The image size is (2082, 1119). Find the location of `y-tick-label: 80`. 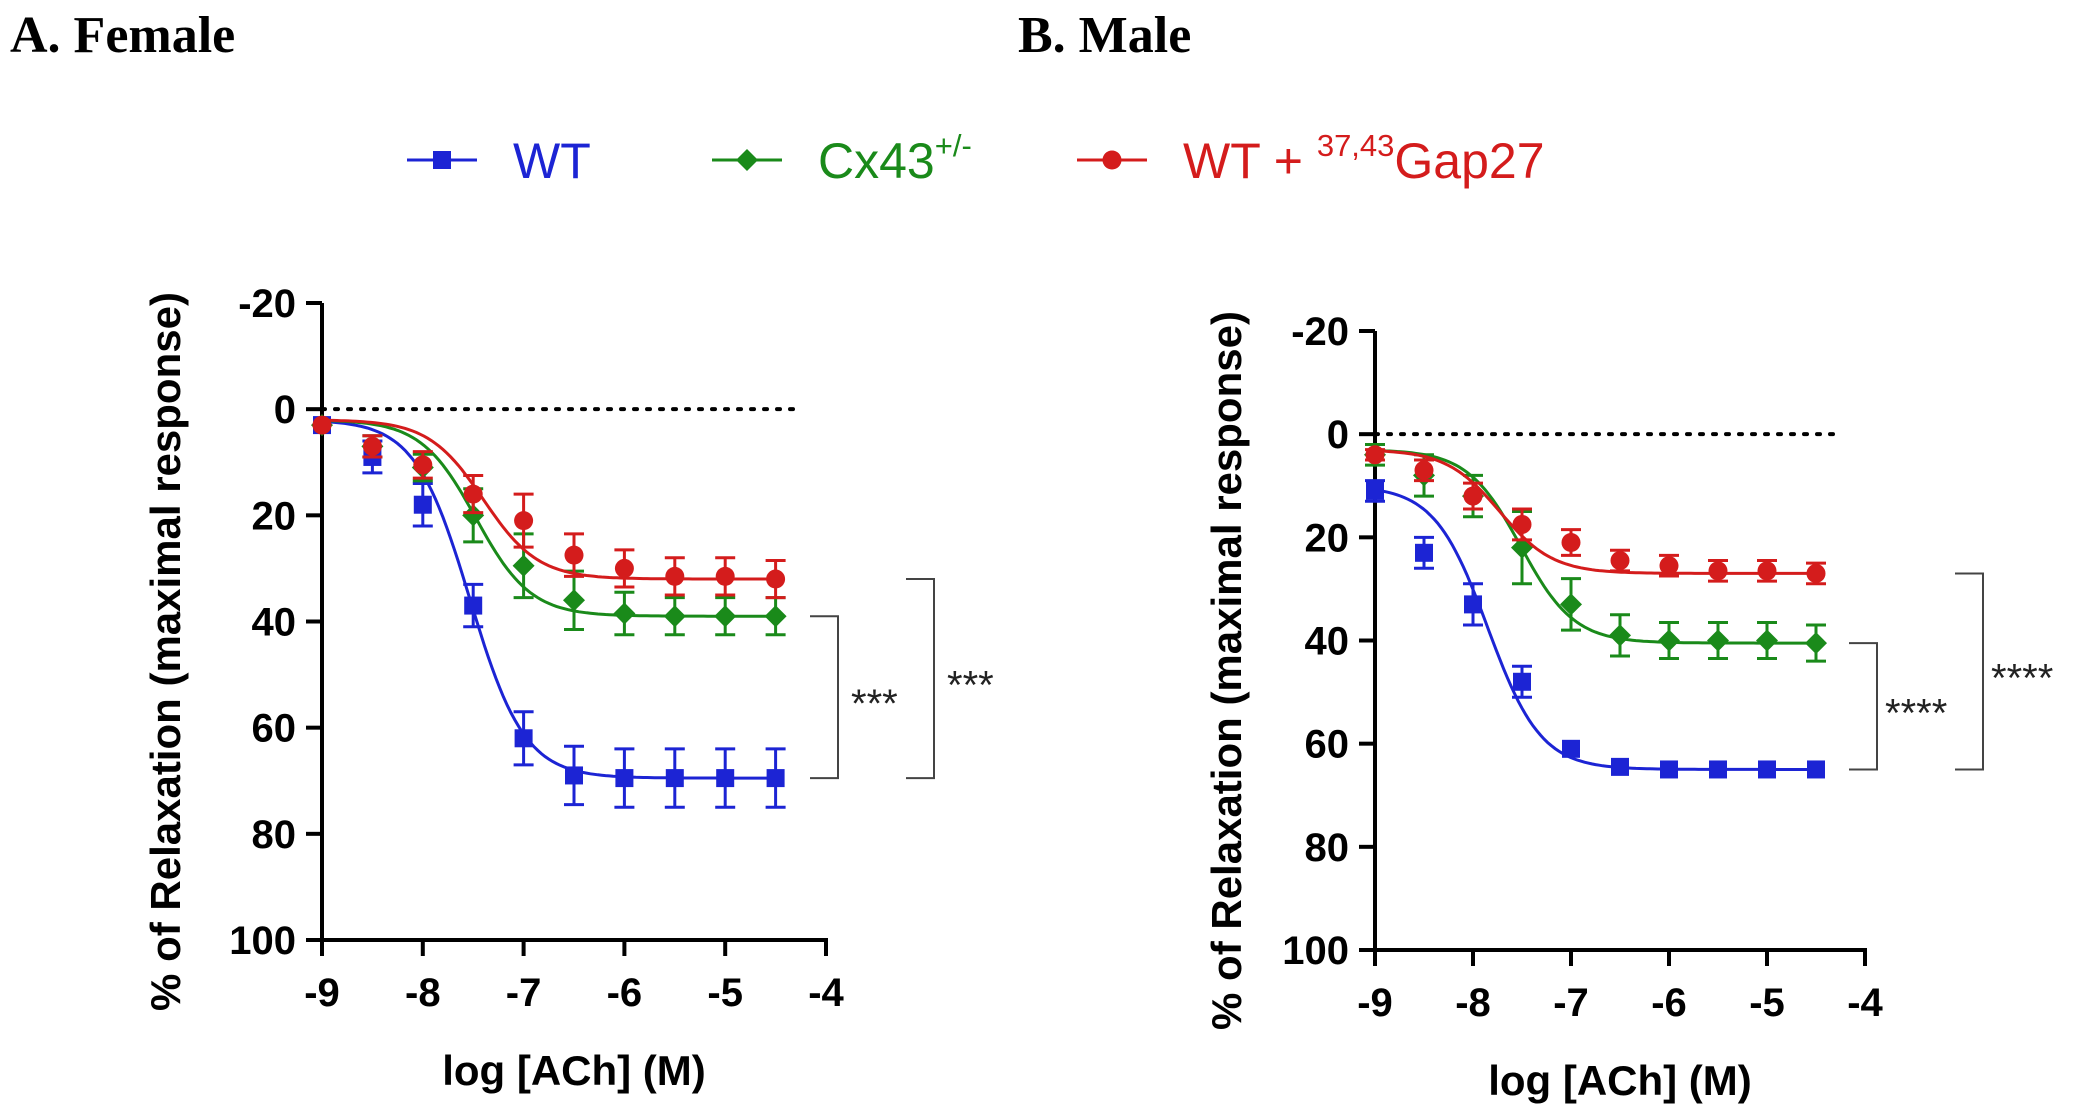

y-tick-label: 80 is located at coordinates (274, 835).